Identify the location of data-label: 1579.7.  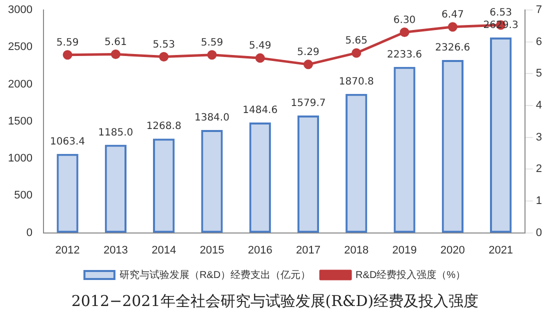
(308, 104).